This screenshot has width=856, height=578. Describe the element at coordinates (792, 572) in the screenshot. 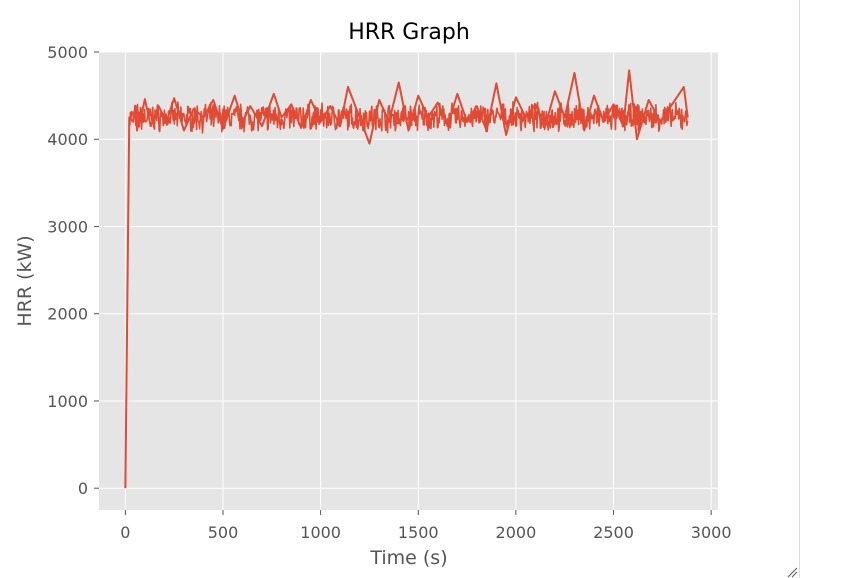

I see `resize-grip-icon` at that location.